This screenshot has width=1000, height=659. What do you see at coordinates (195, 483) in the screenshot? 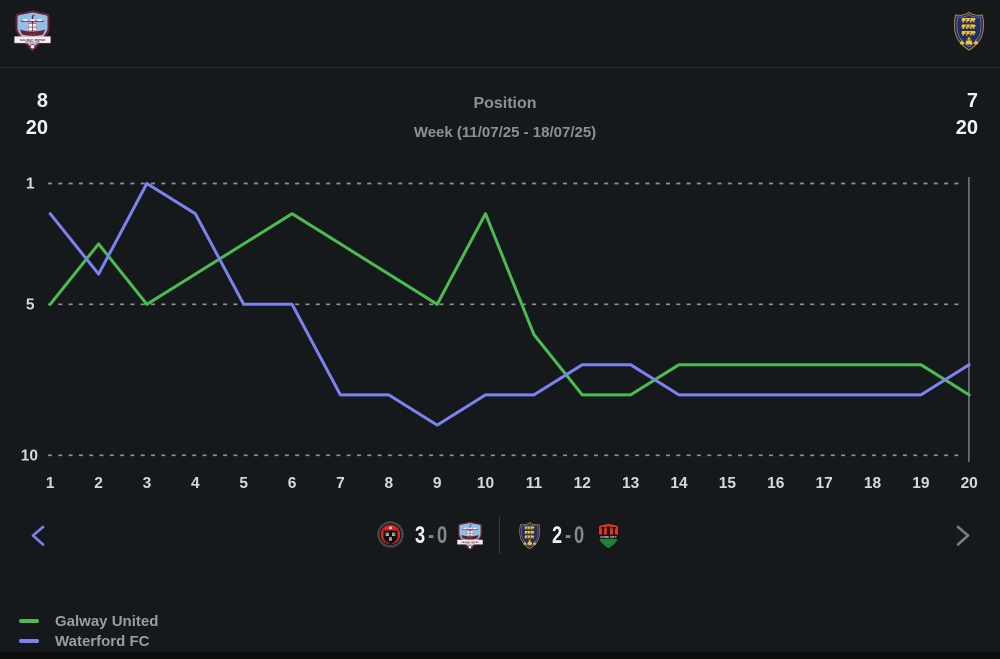
I see `svg-text: 4` at bounding box center [195, 483].